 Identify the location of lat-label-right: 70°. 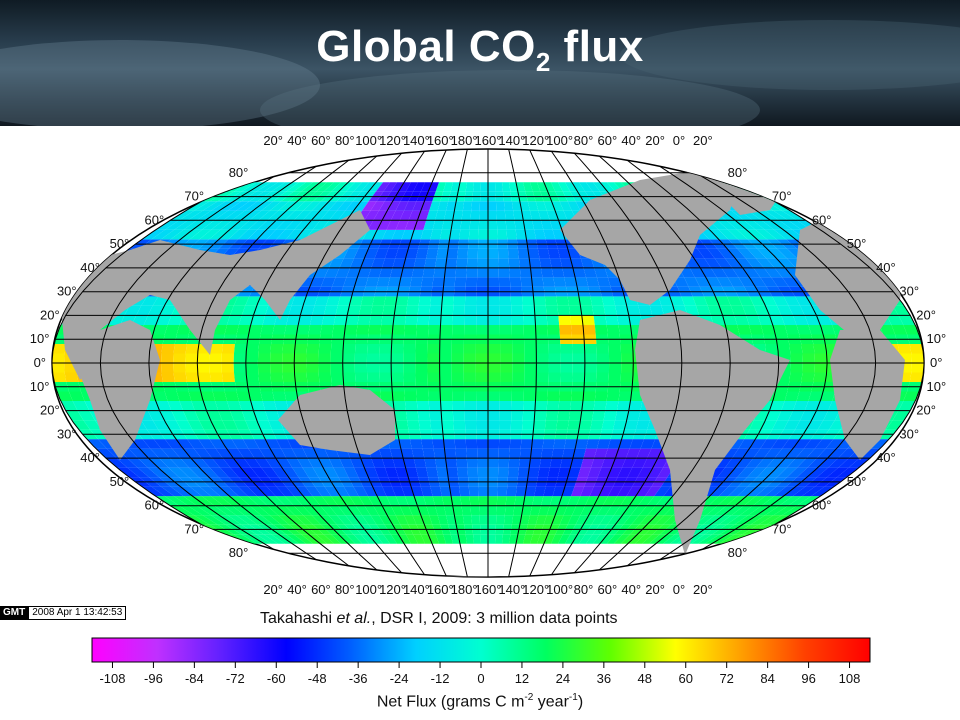
(782, 196).